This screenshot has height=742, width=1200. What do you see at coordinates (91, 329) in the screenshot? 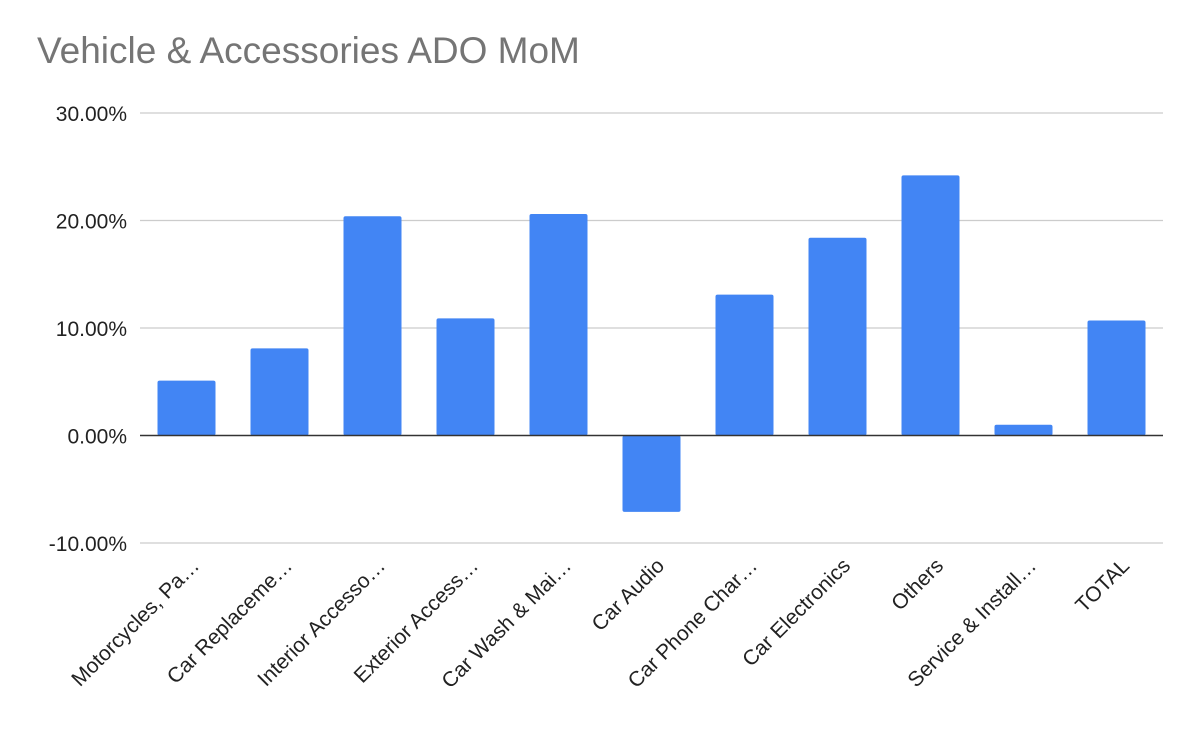
I see `y-tick-label: 10.00%` at bounding box center [91, 329].